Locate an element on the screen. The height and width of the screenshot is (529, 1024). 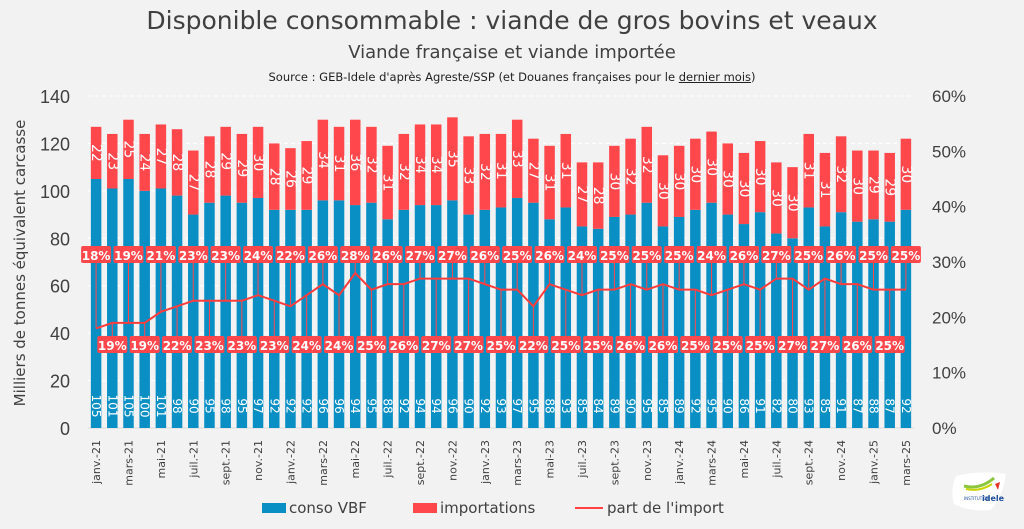
y-tick-label: 60 is located at coordinates (60, 287).